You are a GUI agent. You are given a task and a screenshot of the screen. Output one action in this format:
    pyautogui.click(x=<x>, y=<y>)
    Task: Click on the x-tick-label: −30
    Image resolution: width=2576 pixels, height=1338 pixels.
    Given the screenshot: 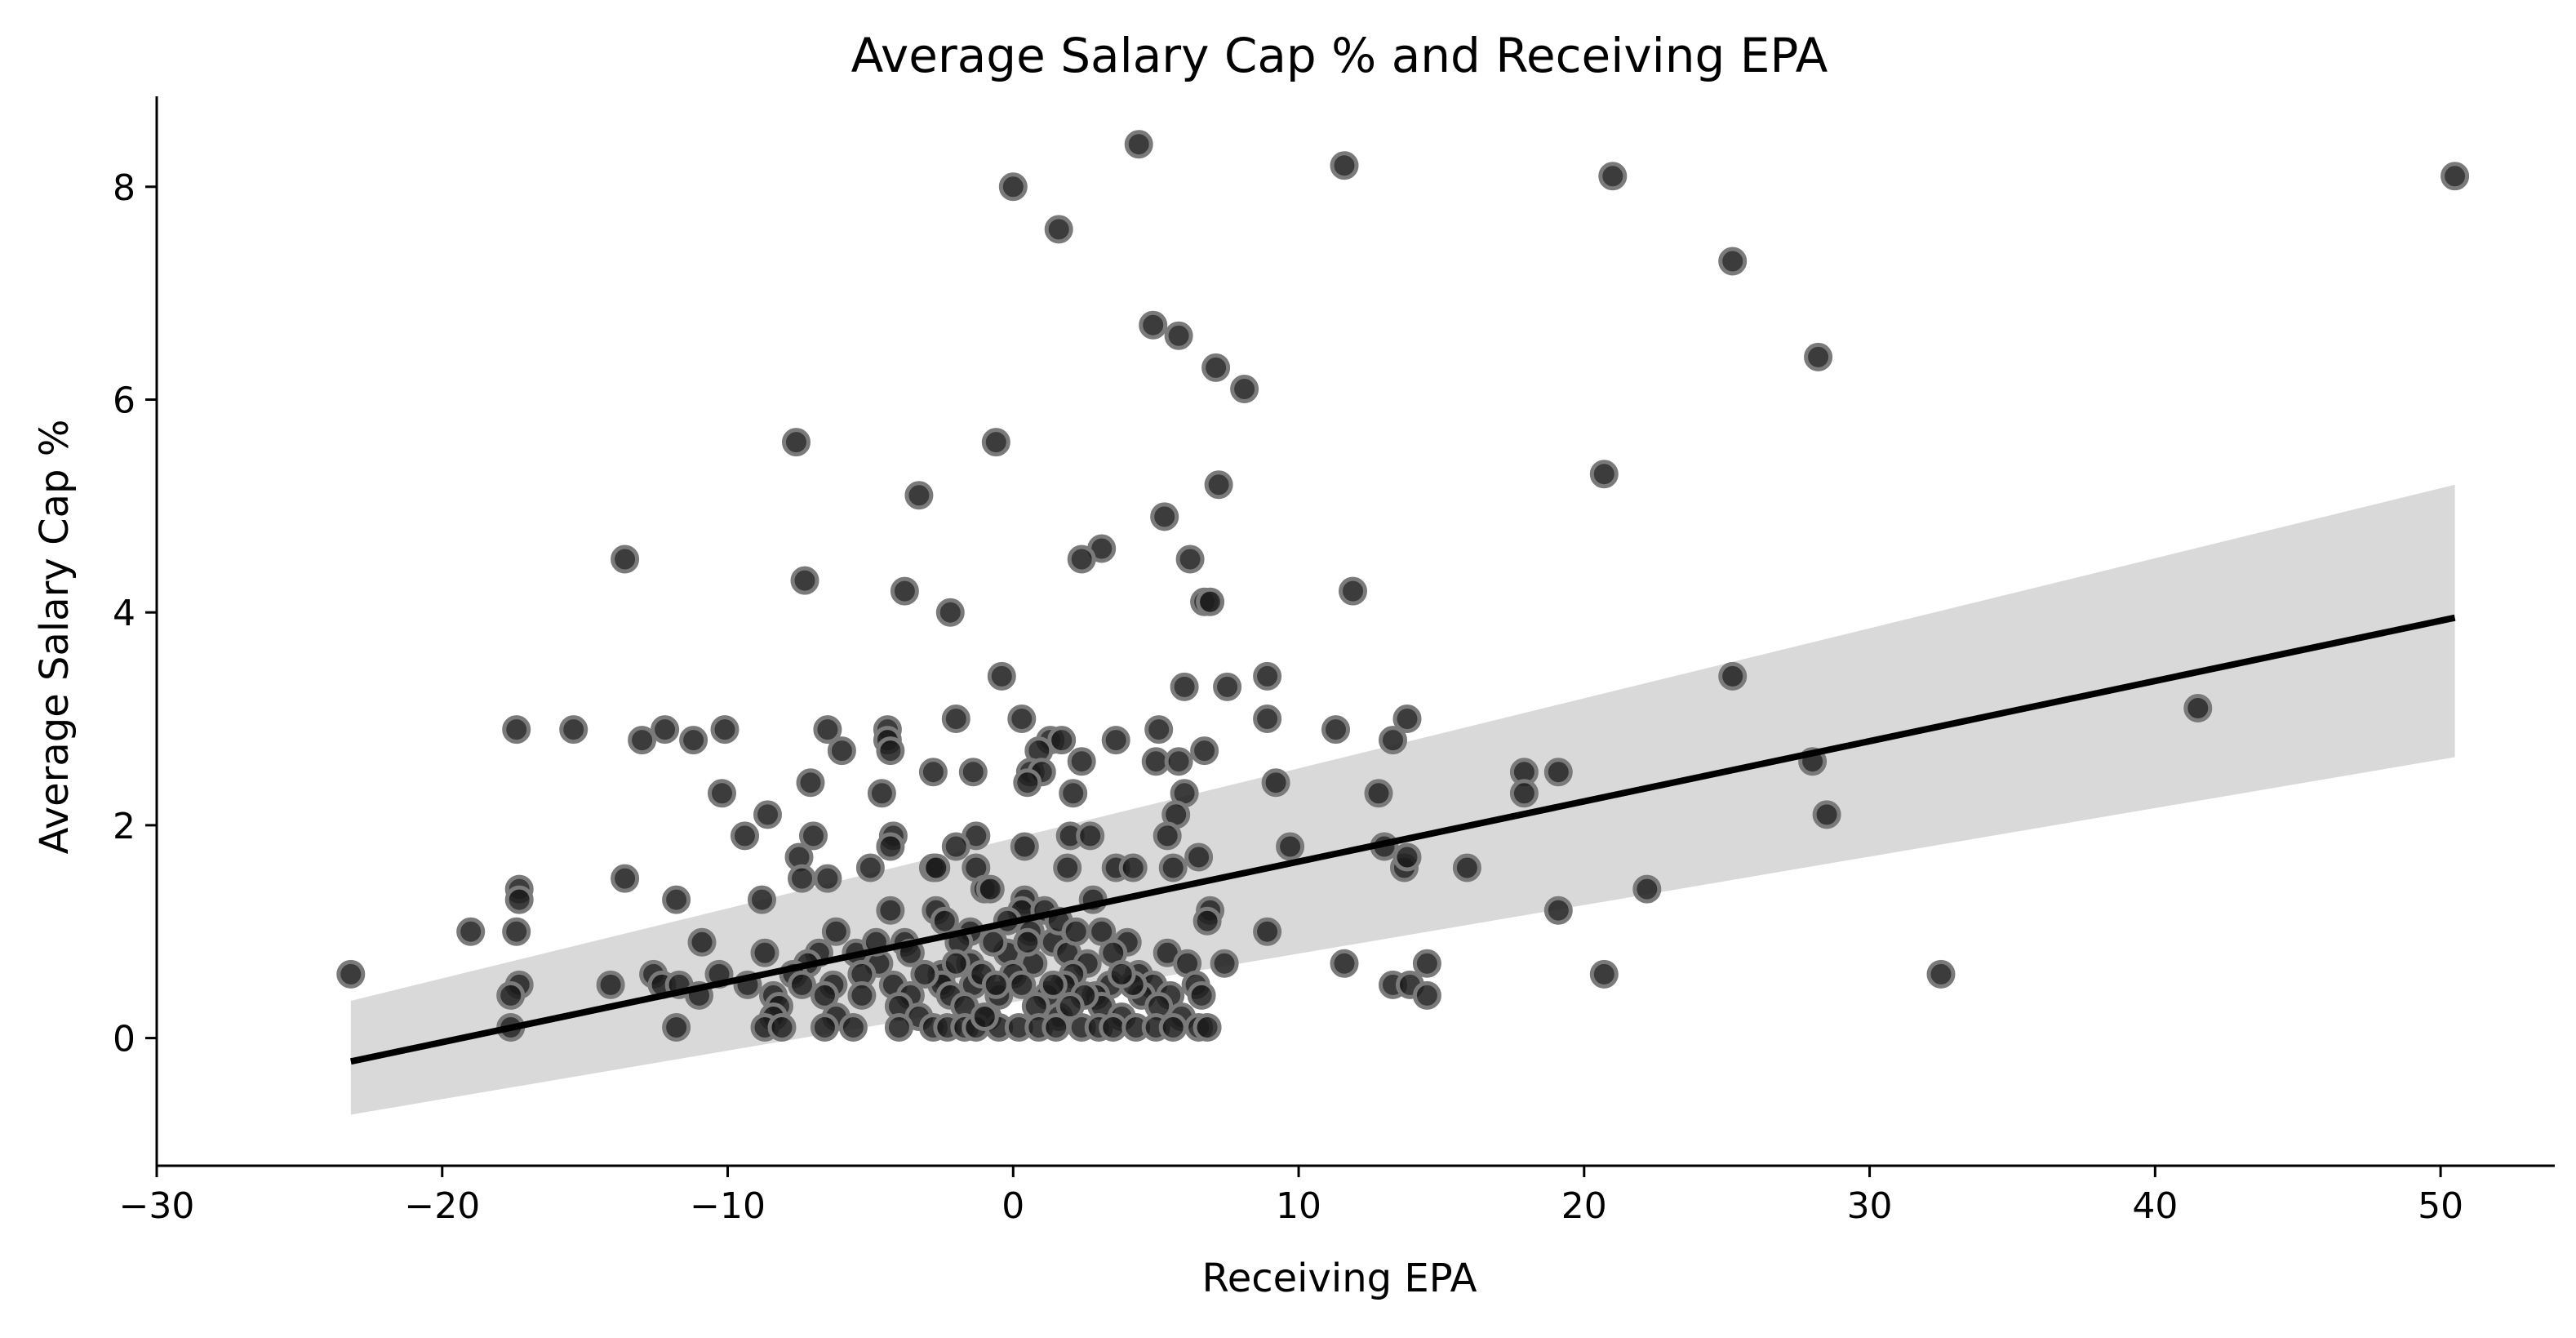 What is the action you would take?
    pyautogui.click(x=157, y=1206)
    